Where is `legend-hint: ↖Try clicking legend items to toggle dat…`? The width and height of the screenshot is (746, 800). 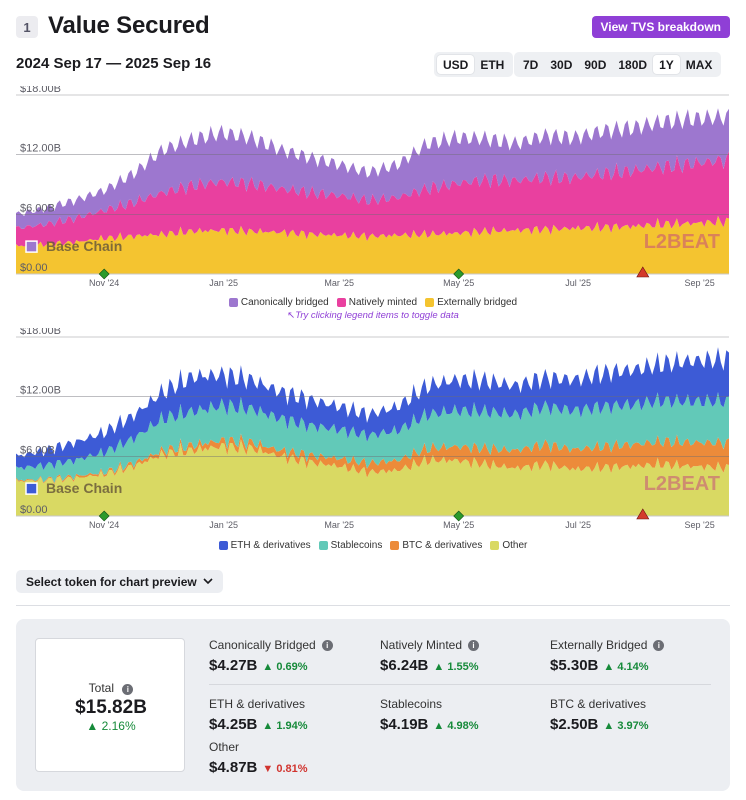
legend-hint: ↖Try clicking legend items to toggle dat… is located at coordinates (373, 315).